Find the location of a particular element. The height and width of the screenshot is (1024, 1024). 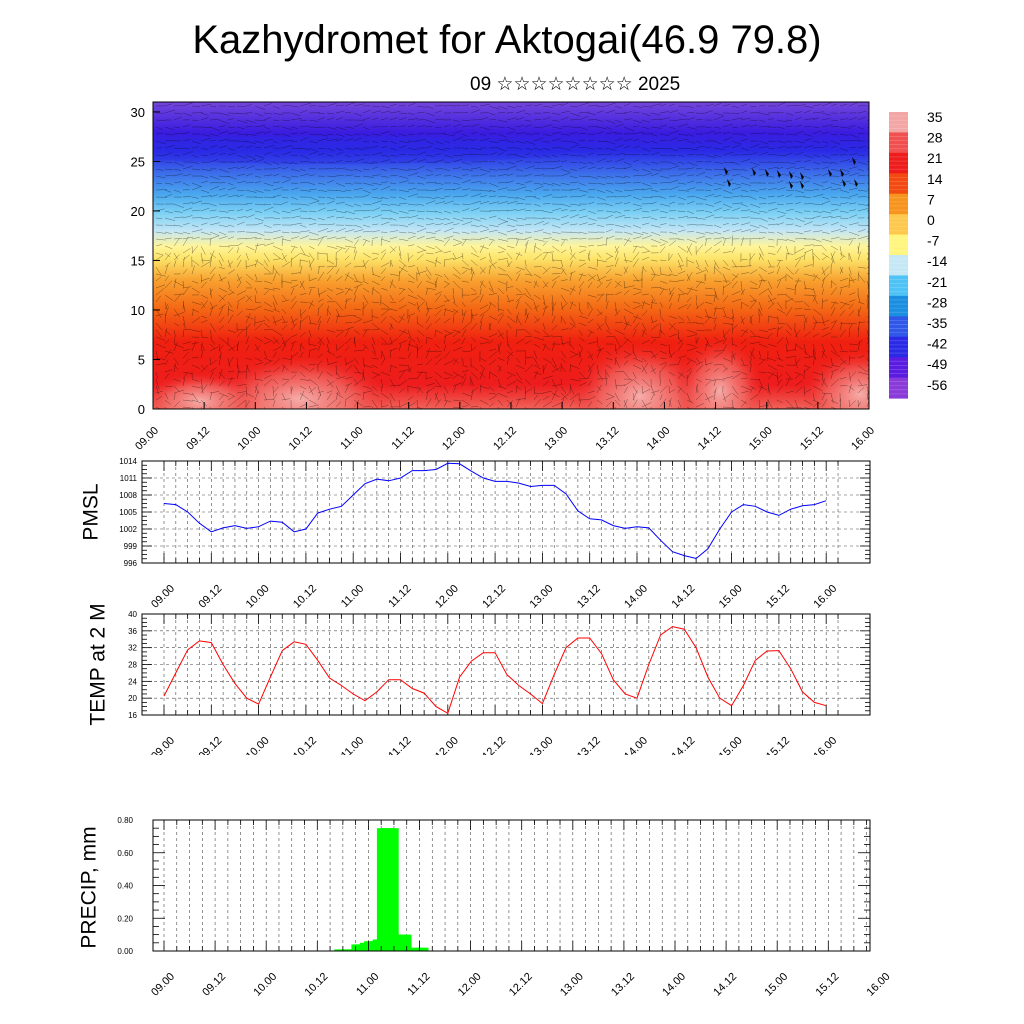

chart-title: Kazhydromet for Aktogai(46.9 79.8) is located at coordinates (507, 40).